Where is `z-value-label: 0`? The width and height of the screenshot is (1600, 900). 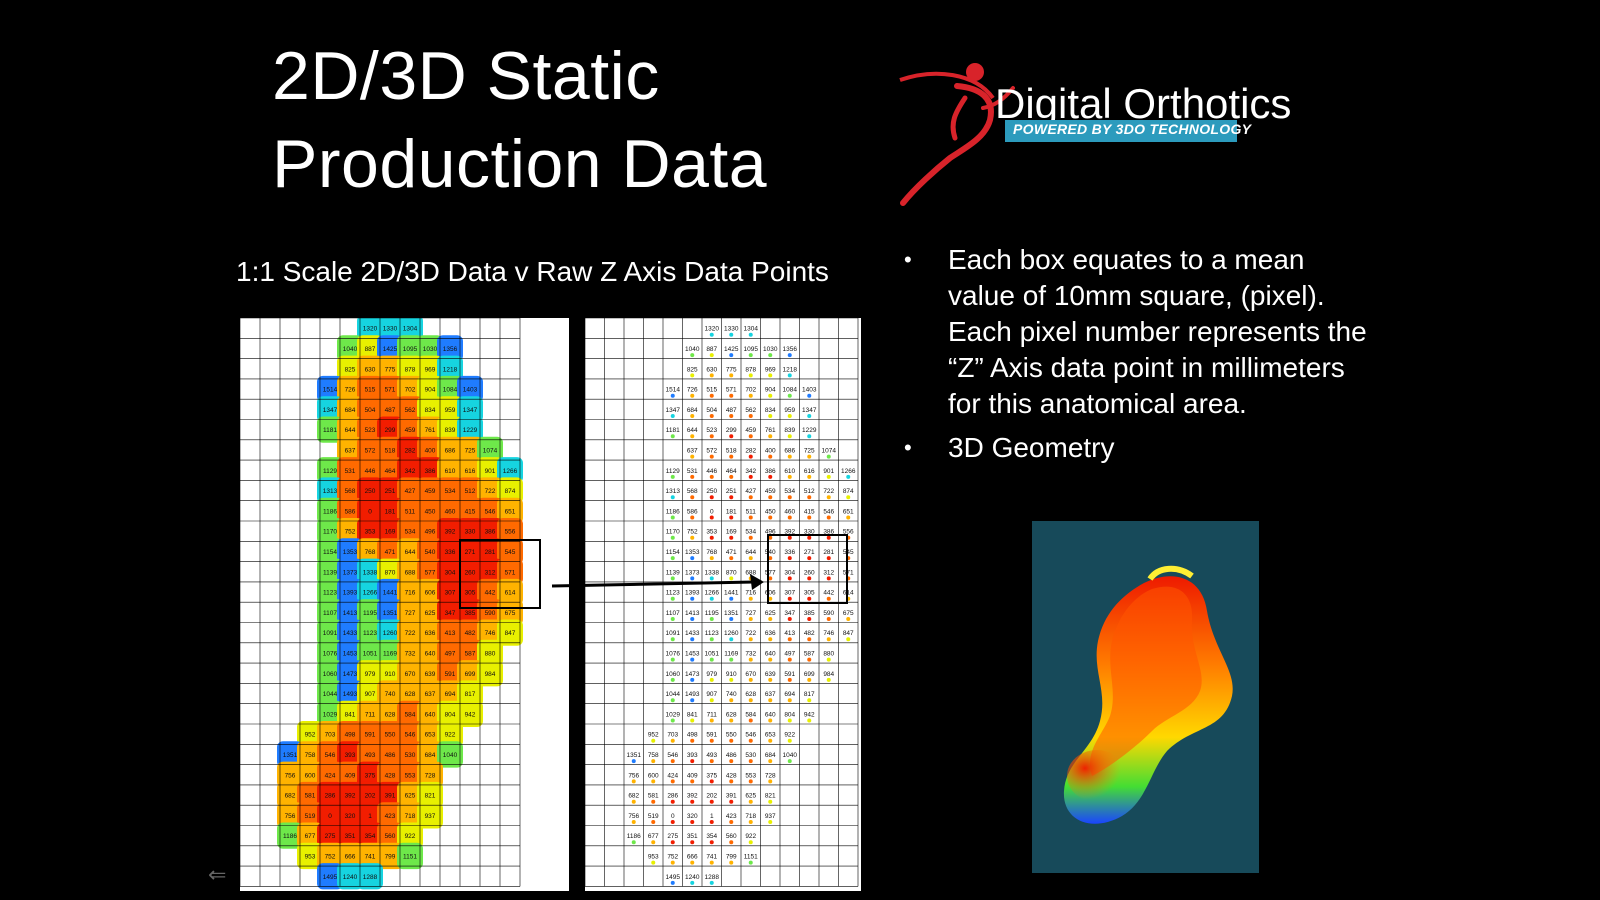 z-value-label: 0 is located at coordinates (673, 816).